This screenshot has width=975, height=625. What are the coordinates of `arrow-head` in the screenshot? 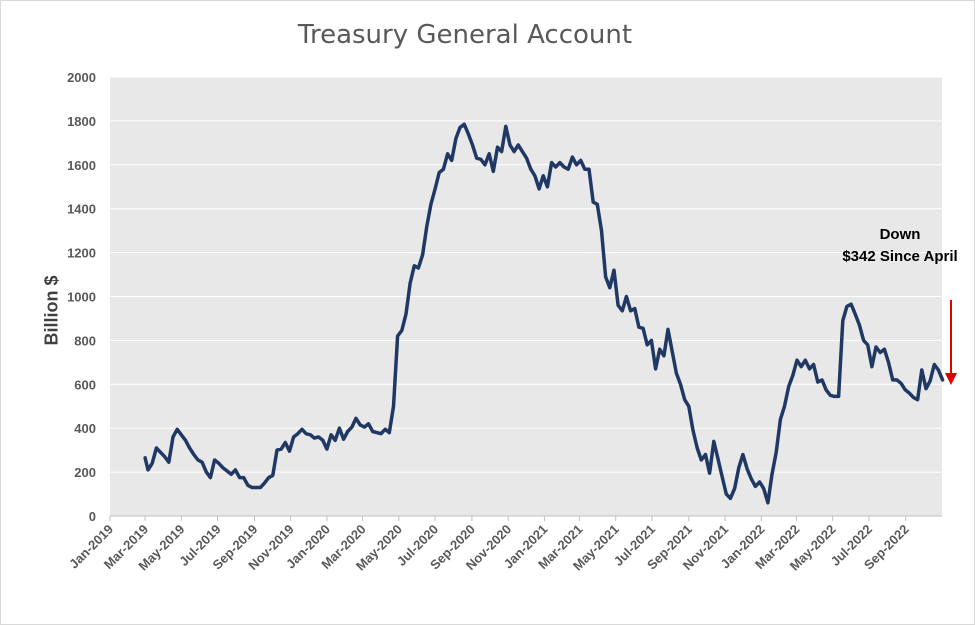 It's located at (951, 379).